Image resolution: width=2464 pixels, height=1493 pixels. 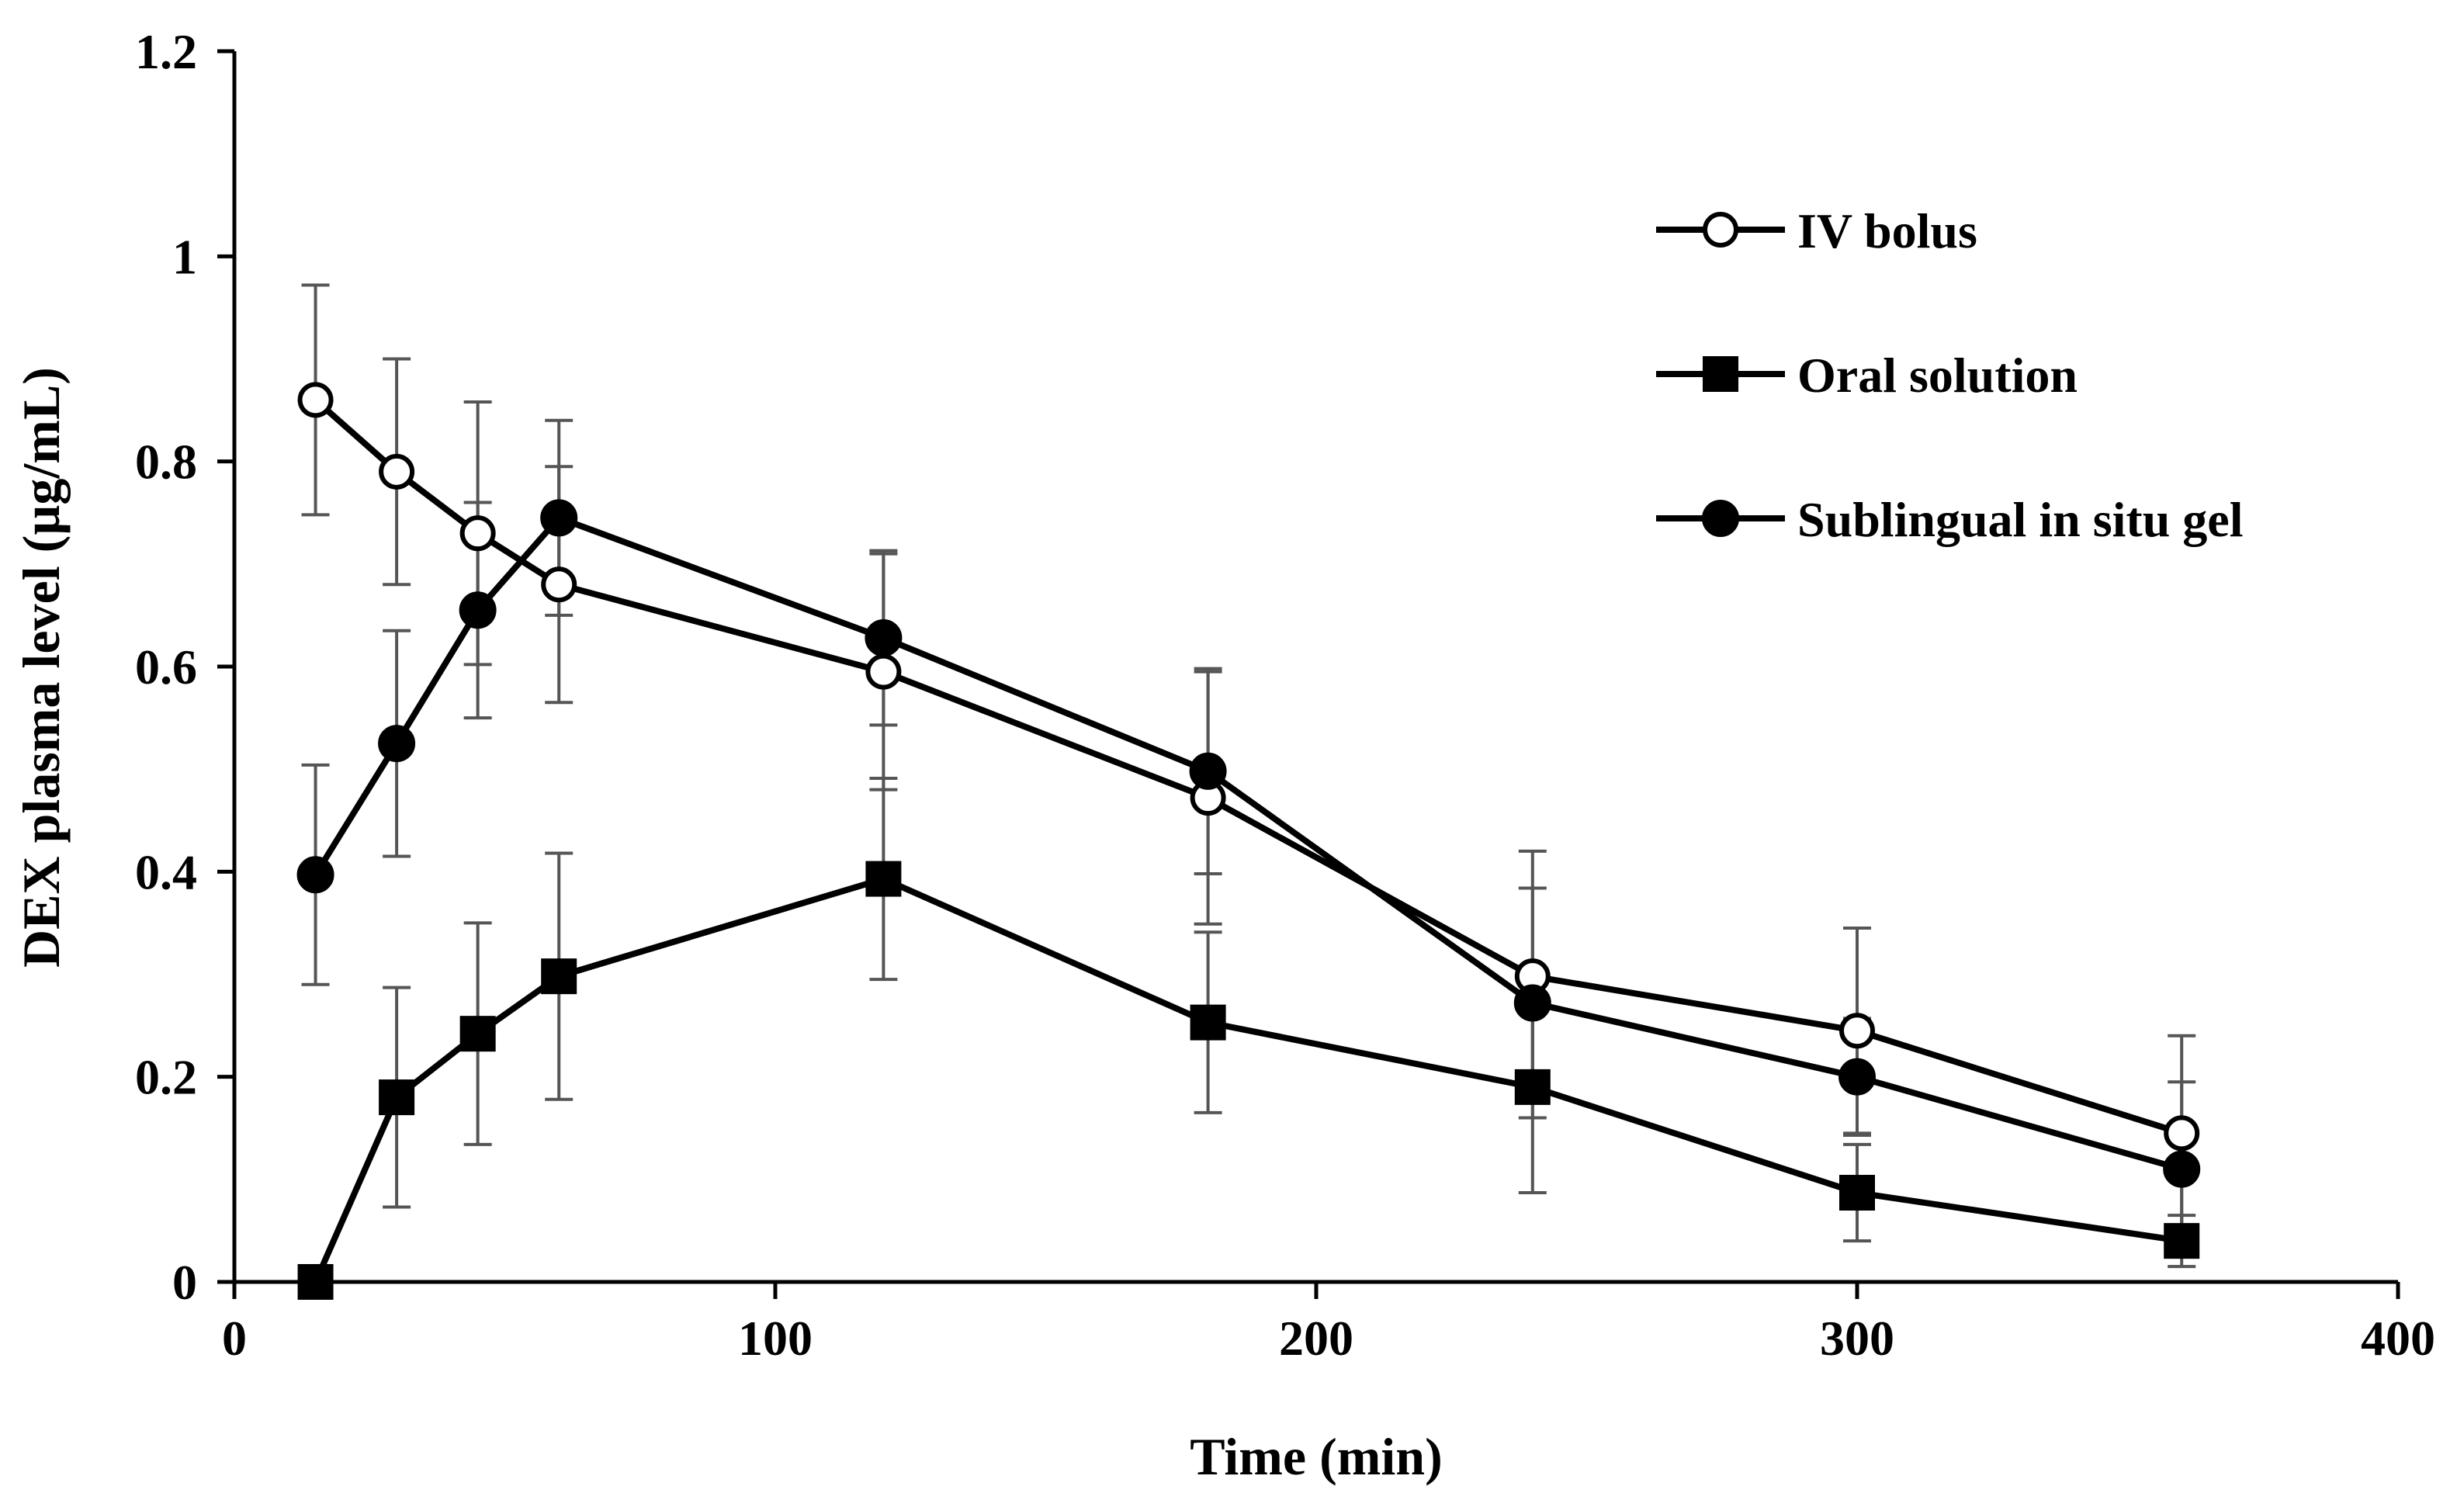 I want to click on x-tick-label: 200, so click(x=1316, y=1338).